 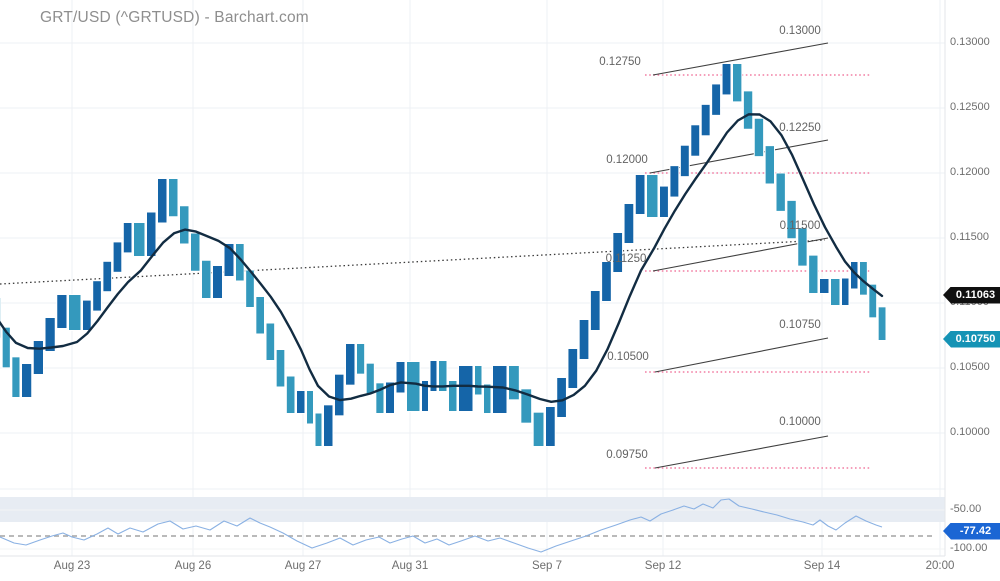 What do you see at coordinates (971, 339) in the screenshot?
I see `price-badge: 0.10750` at bounding box center [971, 339].